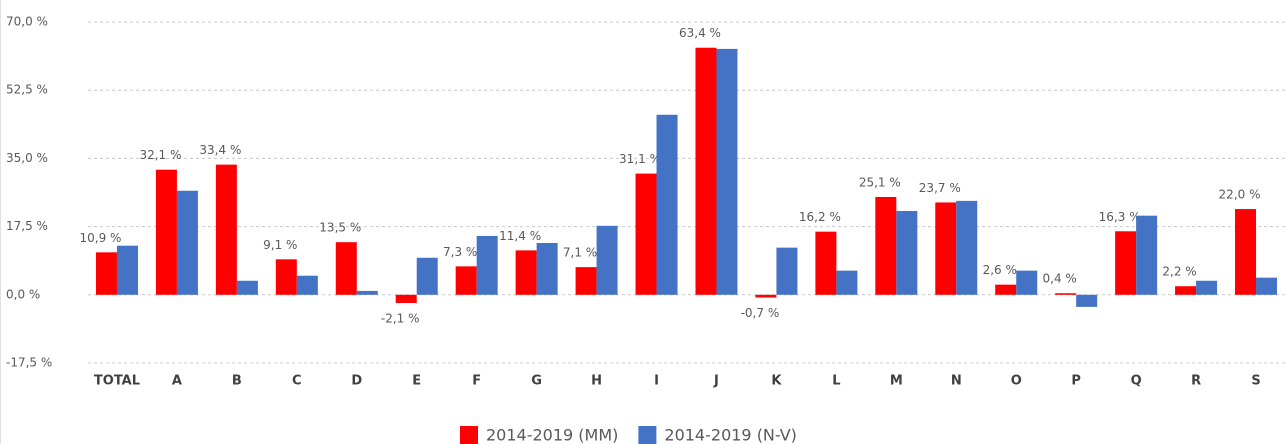 The height and width of the screenshot is (444, 1287). What do you see at coordinates (476, 381) in the screenshot?
I see `x-tick-label: F` at bounding box center [476, 381].